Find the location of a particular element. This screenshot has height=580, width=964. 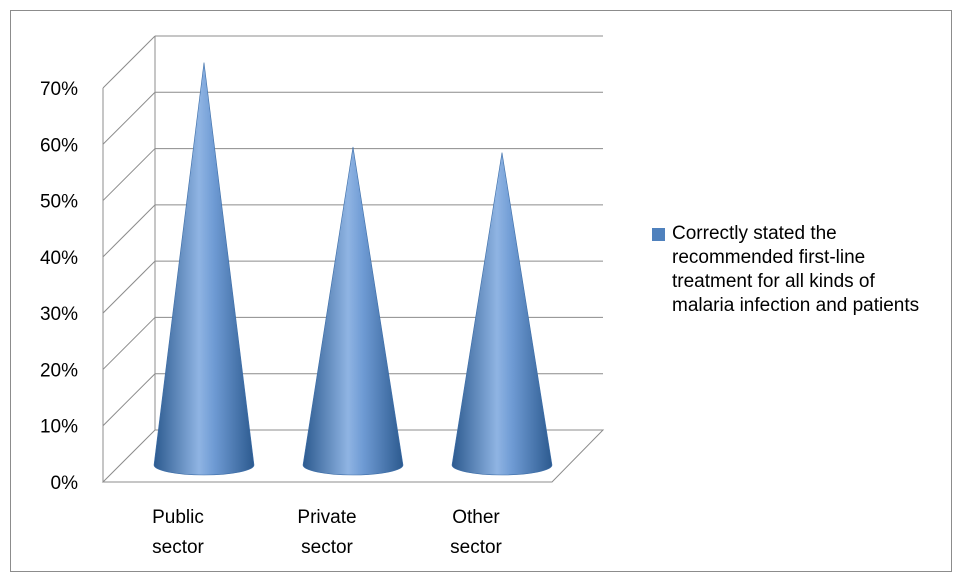

y-tick-label: 40% is located at coordinates (59, 258).